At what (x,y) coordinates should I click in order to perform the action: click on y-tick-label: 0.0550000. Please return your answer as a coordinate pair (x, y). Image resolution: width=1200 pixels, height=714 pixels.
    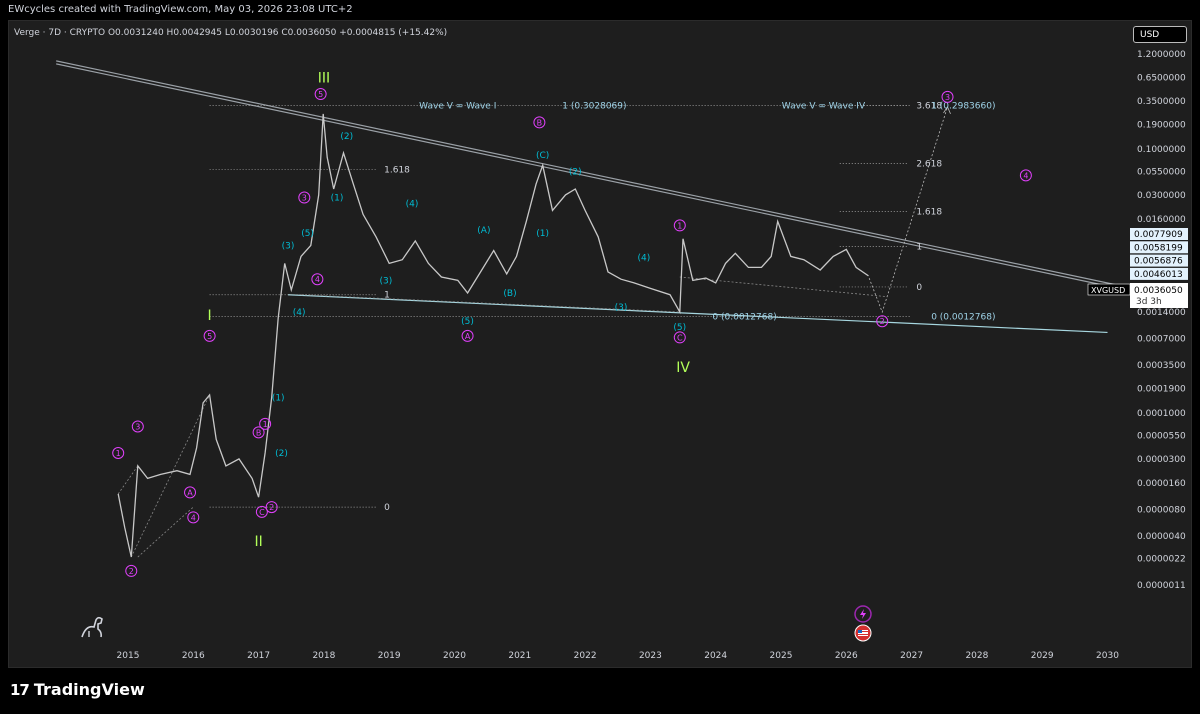
    Looking at the image, I should click on (1161, 173).